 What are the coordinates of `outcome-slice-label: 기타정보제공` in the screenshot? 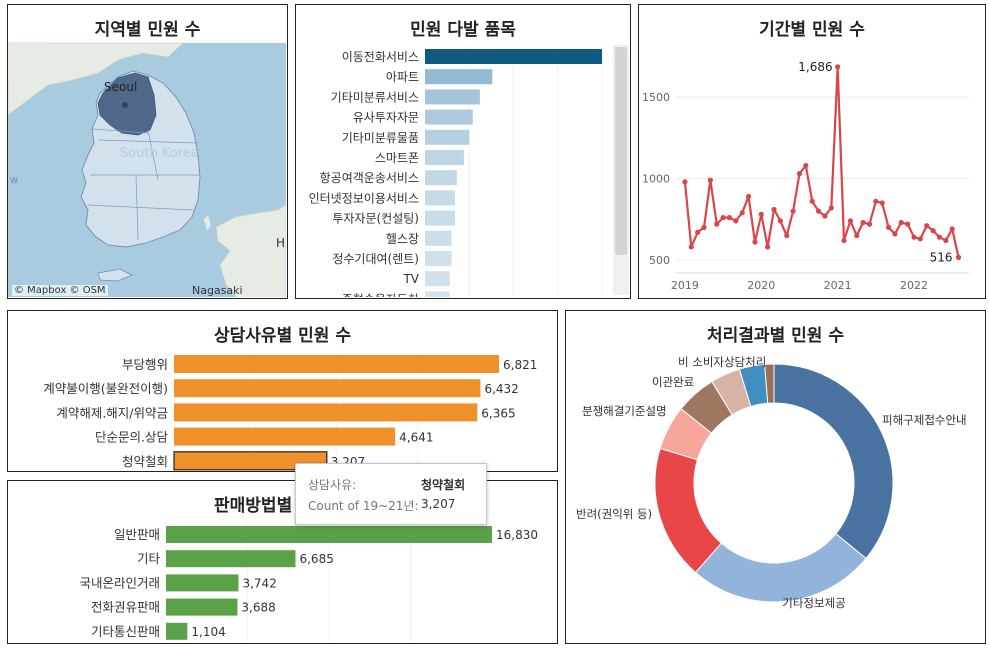 It's located at (813, 603).